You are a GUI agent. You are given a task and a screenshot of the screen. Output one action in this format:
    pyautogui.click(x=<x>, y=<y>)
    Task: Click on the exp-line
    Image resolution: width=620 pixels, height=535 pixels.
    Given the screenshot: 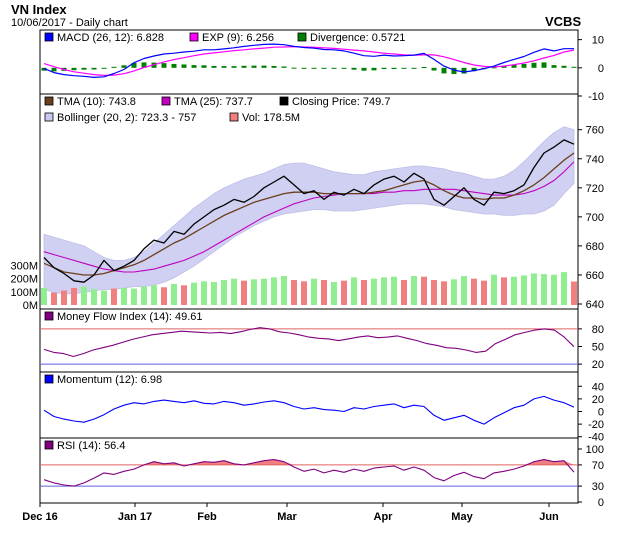 What is the action you would take?
    pyautogui.click(x=309, y=61)
    